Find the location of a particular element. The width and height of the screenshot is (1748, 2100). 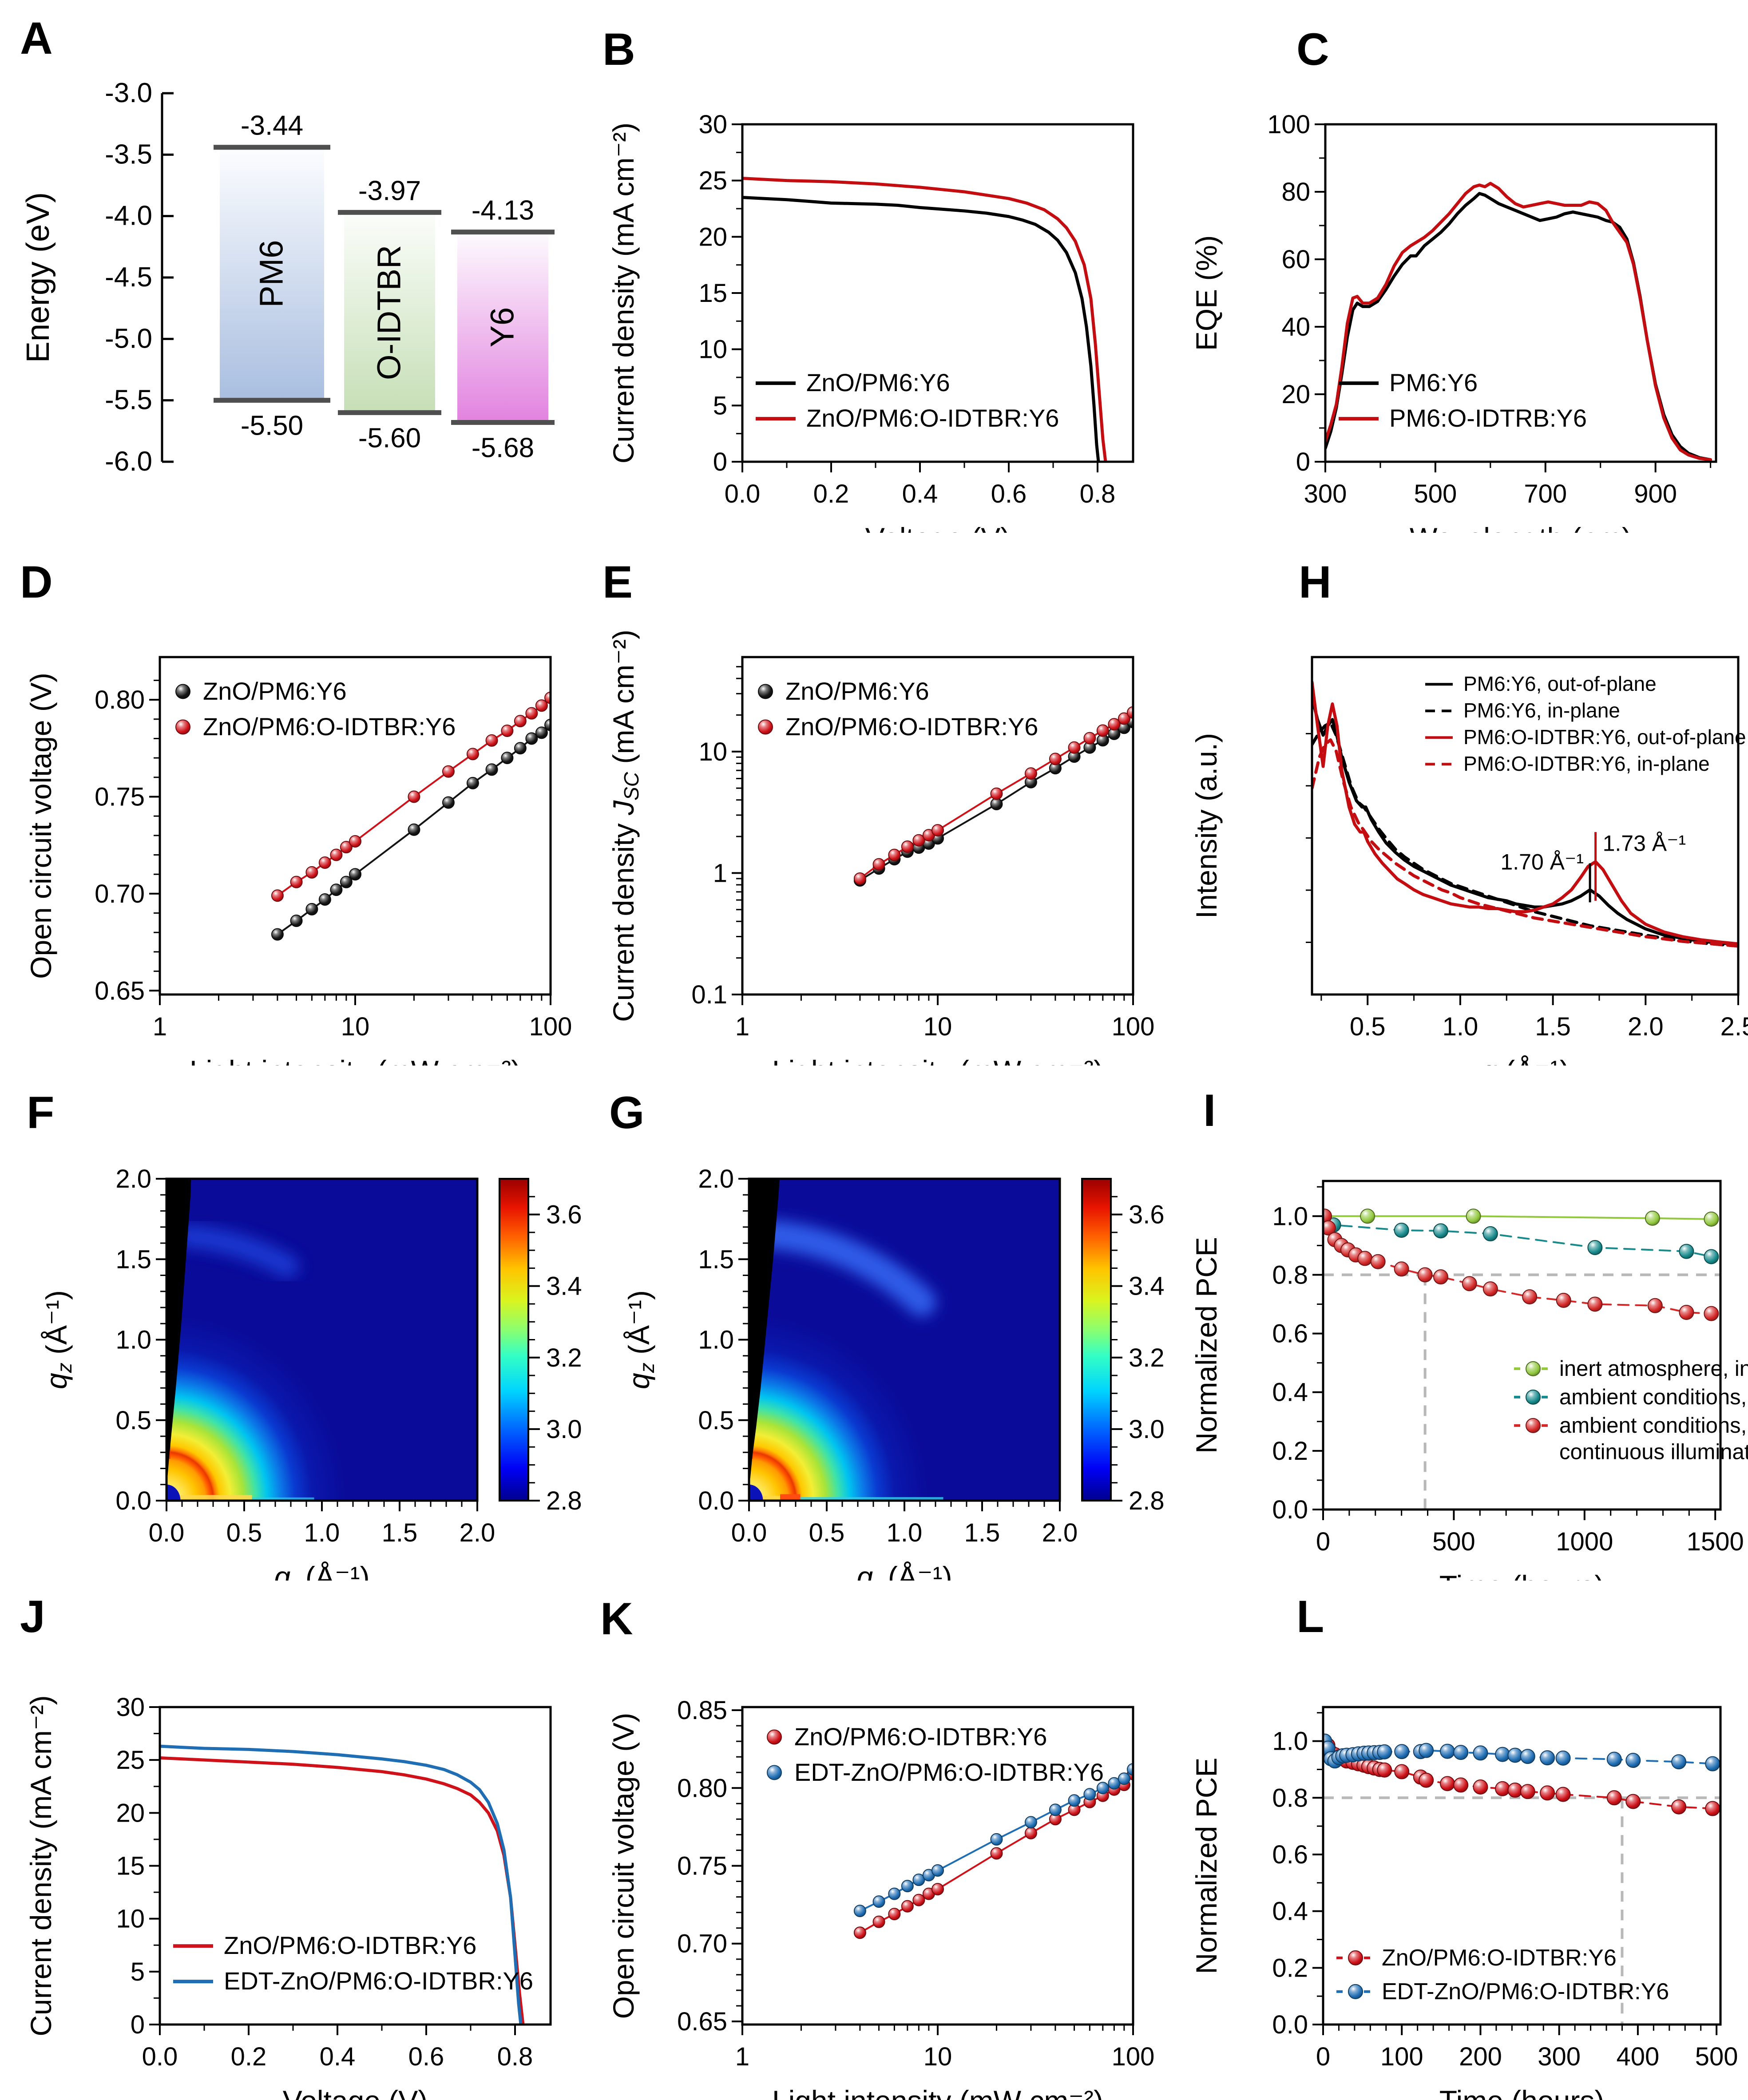

svg-text: -5.50 is located at coordinates (272, 426).